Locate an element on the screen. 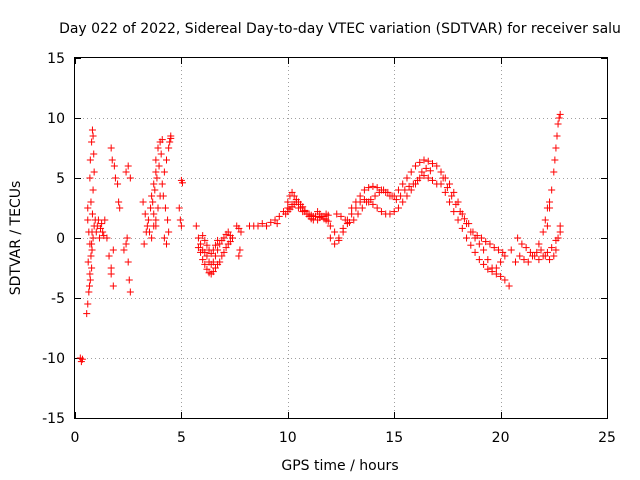 This screenshot has width=640, height=480. y-tick-label: -5 is located at coordinates (58, 299).